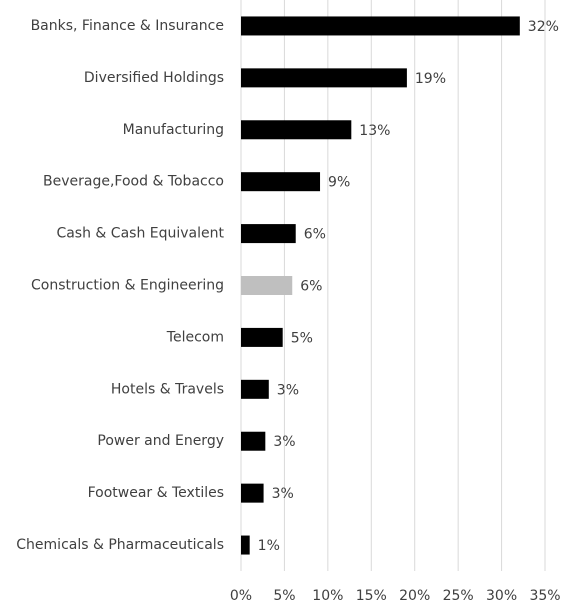 The image size is (561, 603). Describe the element at coordinates (430, 79) in the screenshot. I see `value-label: 19%` at that location.